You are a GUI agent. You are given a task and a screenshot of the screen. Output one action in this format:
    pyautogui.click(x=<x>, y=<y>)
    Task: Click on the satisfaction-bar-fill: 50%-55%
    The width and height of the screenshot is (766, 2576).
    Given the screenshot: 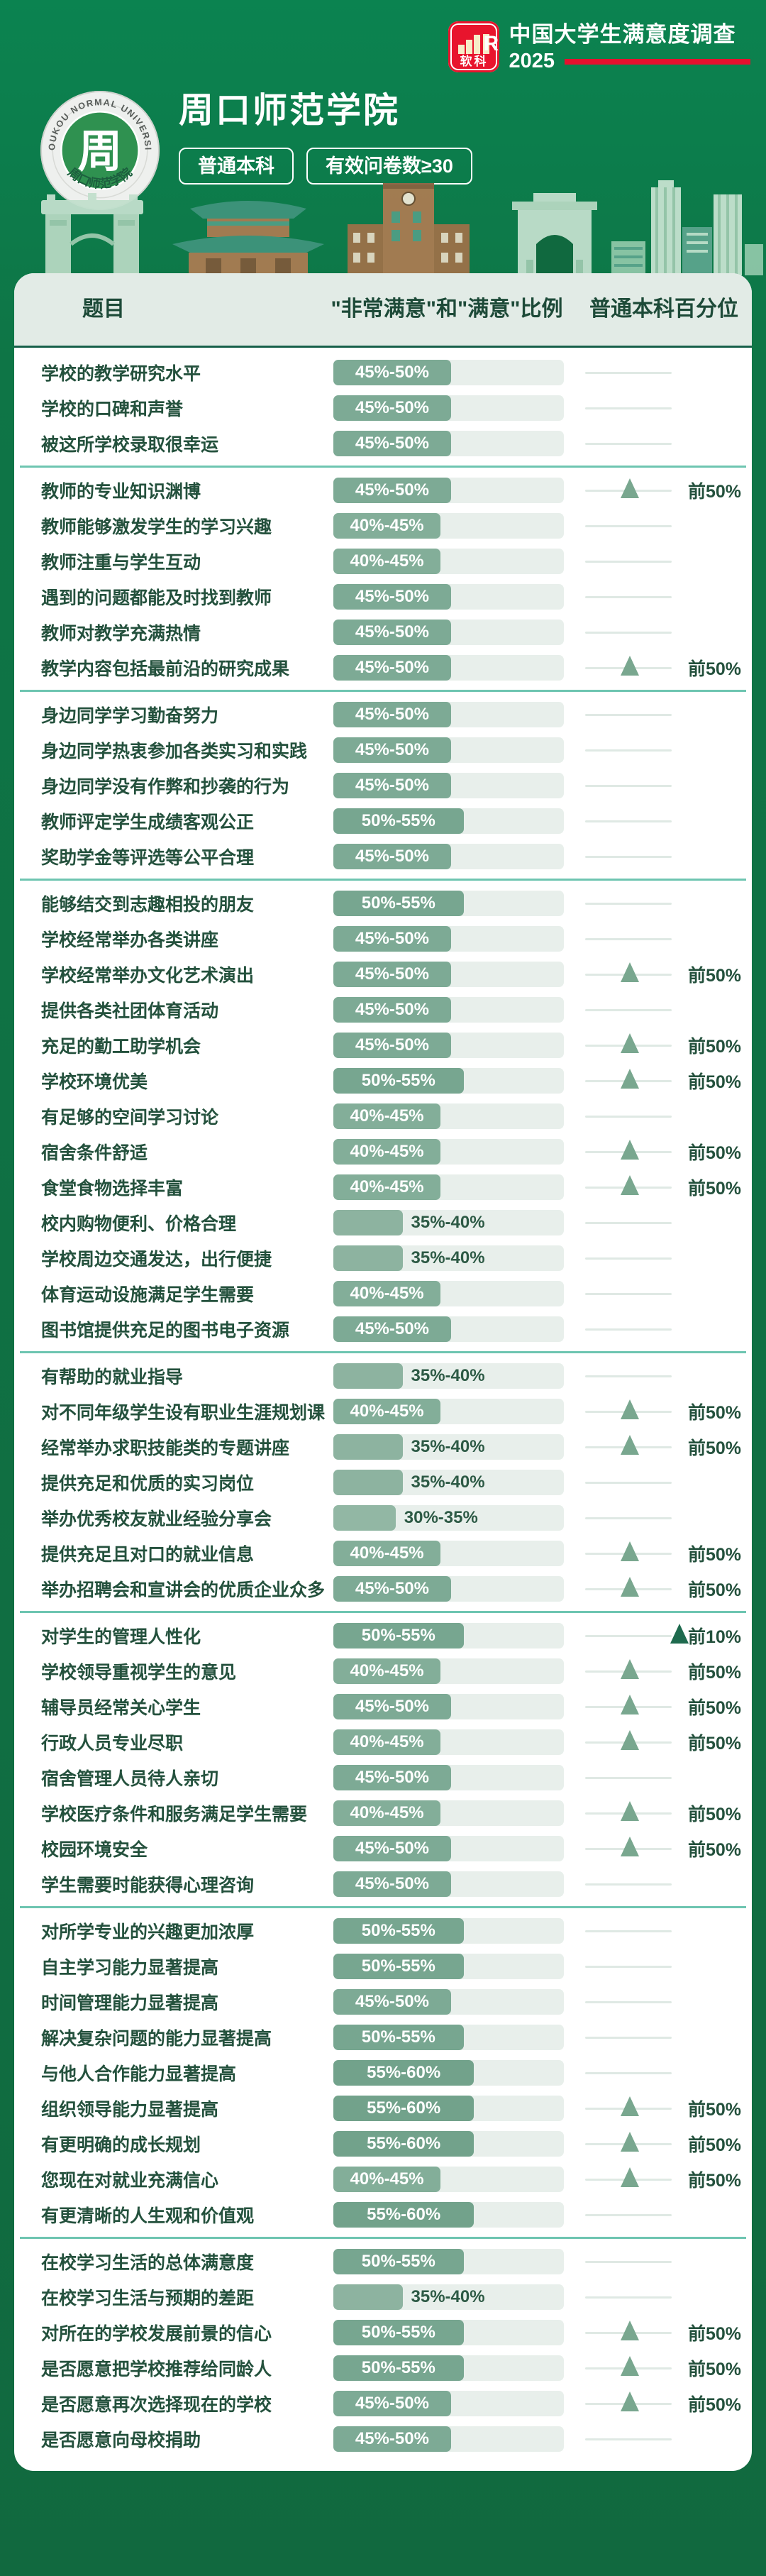 What is the action you would take?
    pyautogui.click(x=398, y=903)
    